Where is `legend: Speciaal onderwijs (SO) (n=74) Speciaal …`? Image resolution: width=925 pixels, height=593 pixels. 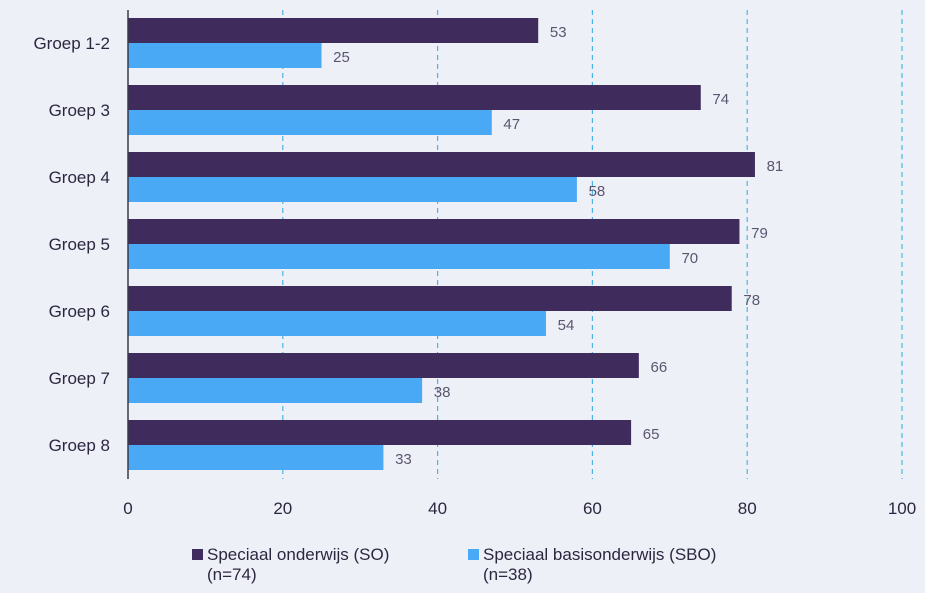 legend: Speciaal onderwijs (SO) (n=74) Speciaal … is located at coordinates (462, 569).